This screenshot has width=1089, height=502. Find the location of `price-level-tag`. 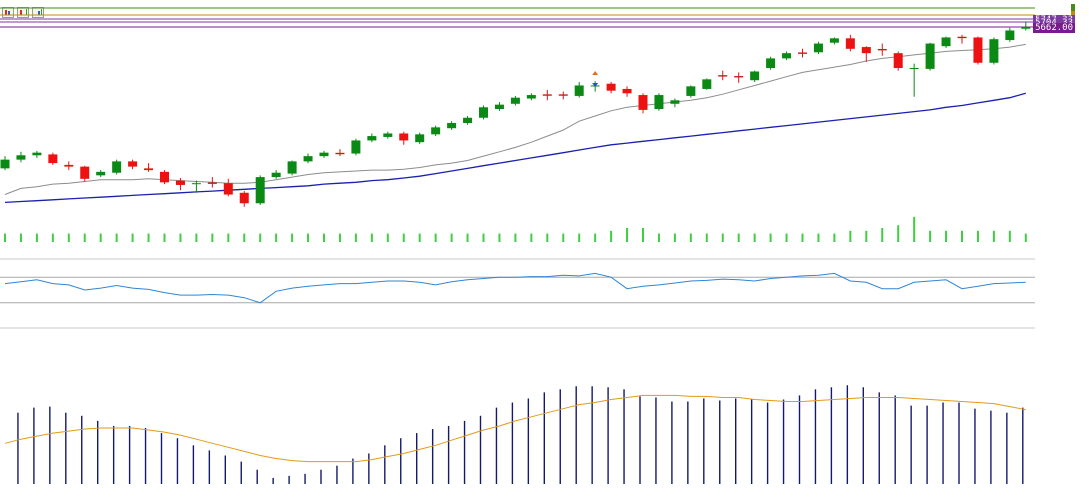

price-level-tag is located at coordinates (1073, 9).